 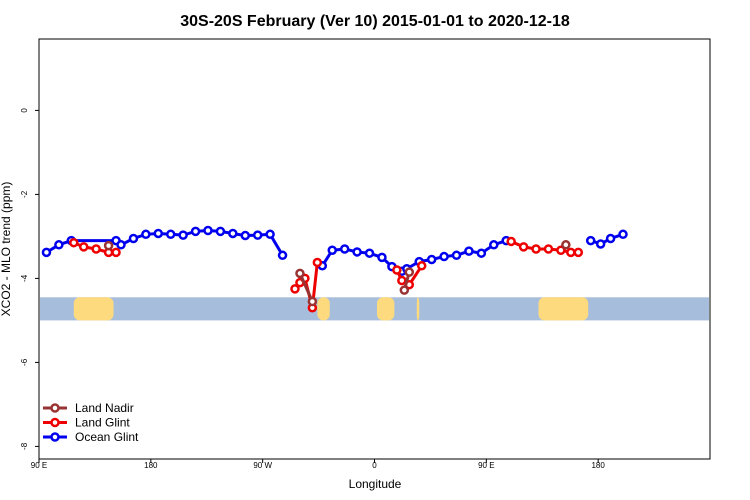 I want to click on ocean-band, so click(x=374, y=309).